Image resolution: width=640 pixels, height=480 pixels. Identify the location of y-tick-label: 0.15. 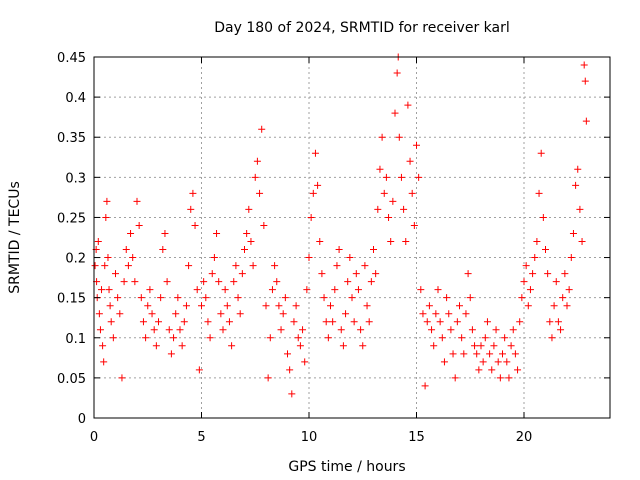
(71, 299).